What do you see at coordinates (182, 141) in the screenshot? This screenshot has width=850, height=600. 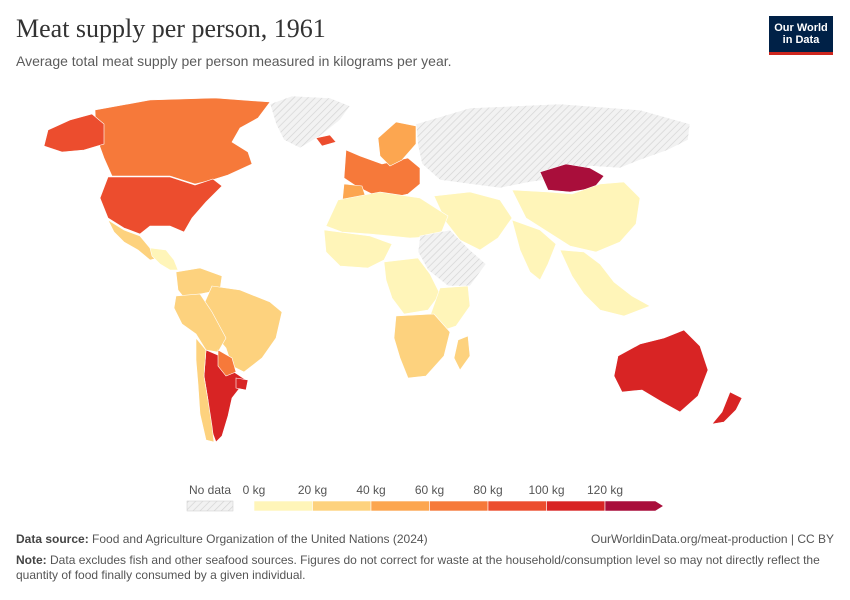 I see `region-canada: Canada` at bounding box center [182, 141].